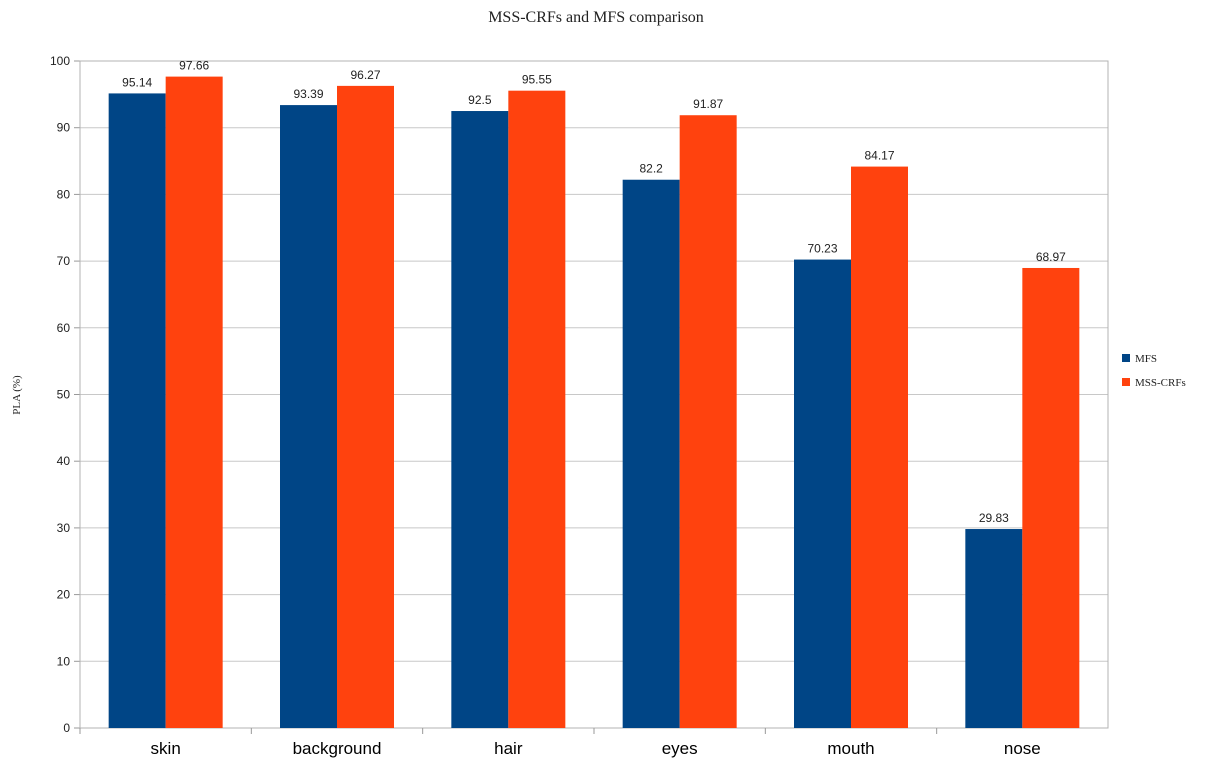 Image resolution: width=1206 pixels, height=759 pixels. Describe the element at coordinates (1022, 748) in the screenshot. I see `x-tick-label: nose` at that location.